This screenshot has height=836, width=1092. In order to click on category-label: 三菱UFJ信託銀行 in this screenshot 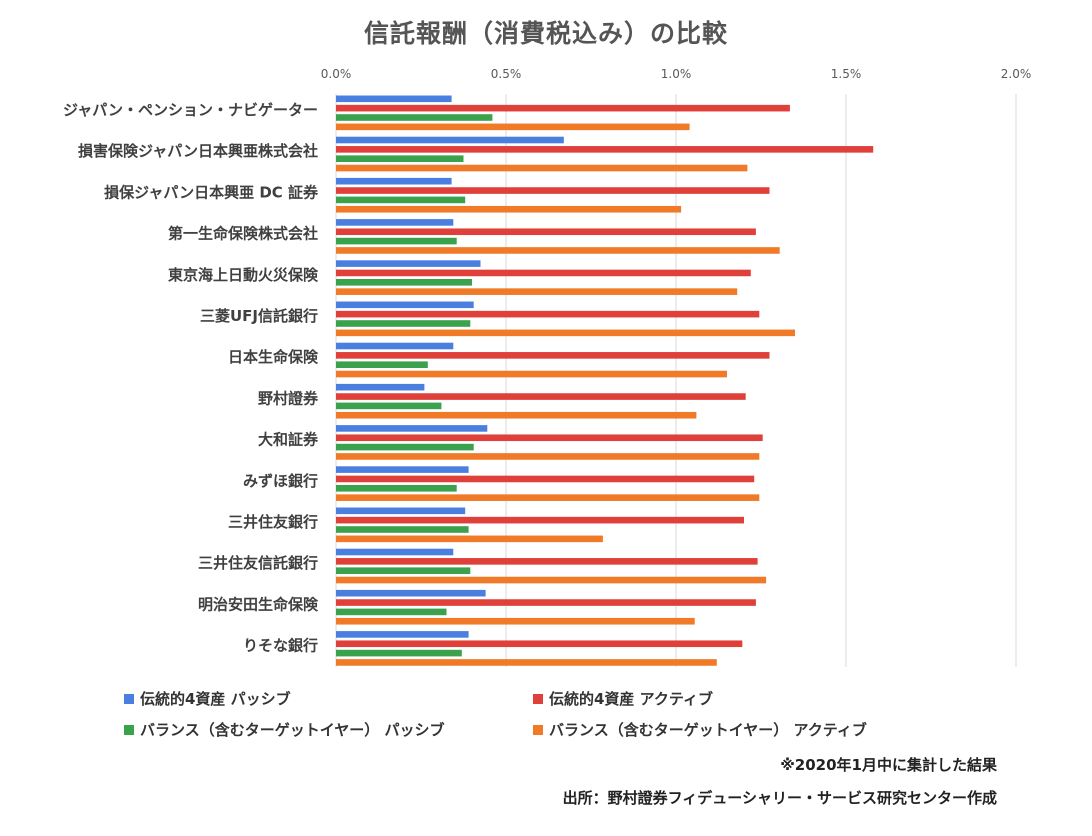, I will do `click(259, 316)`.